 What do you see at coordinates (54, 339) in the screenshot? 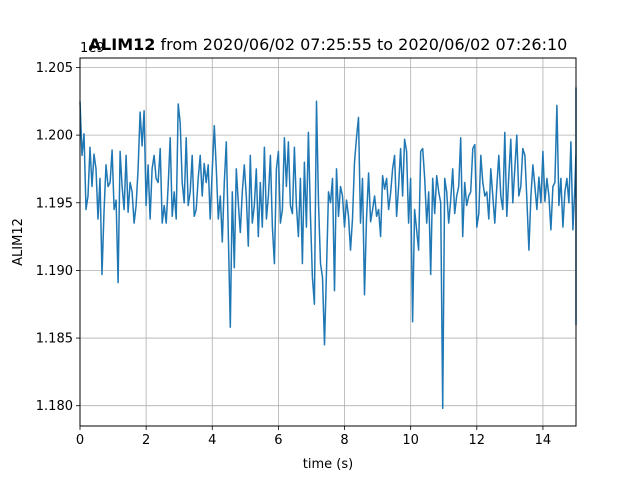
I see `y-tick-label: 1.185` at bounding box center [54, 339].